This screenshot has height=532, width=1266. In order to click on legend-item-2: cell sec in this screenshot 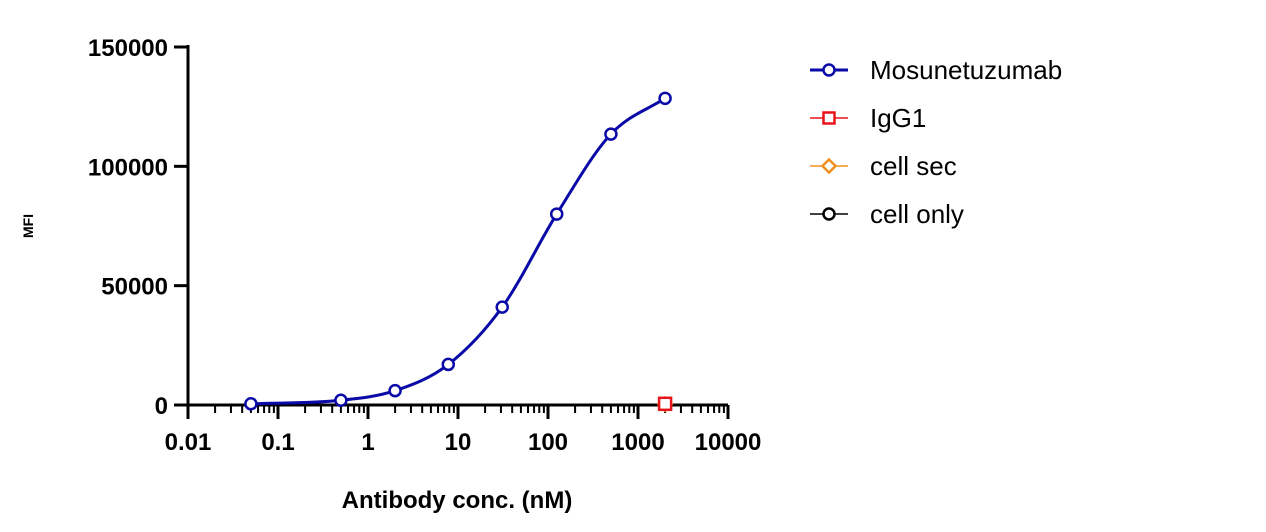, I will do `click(883, 166)`.